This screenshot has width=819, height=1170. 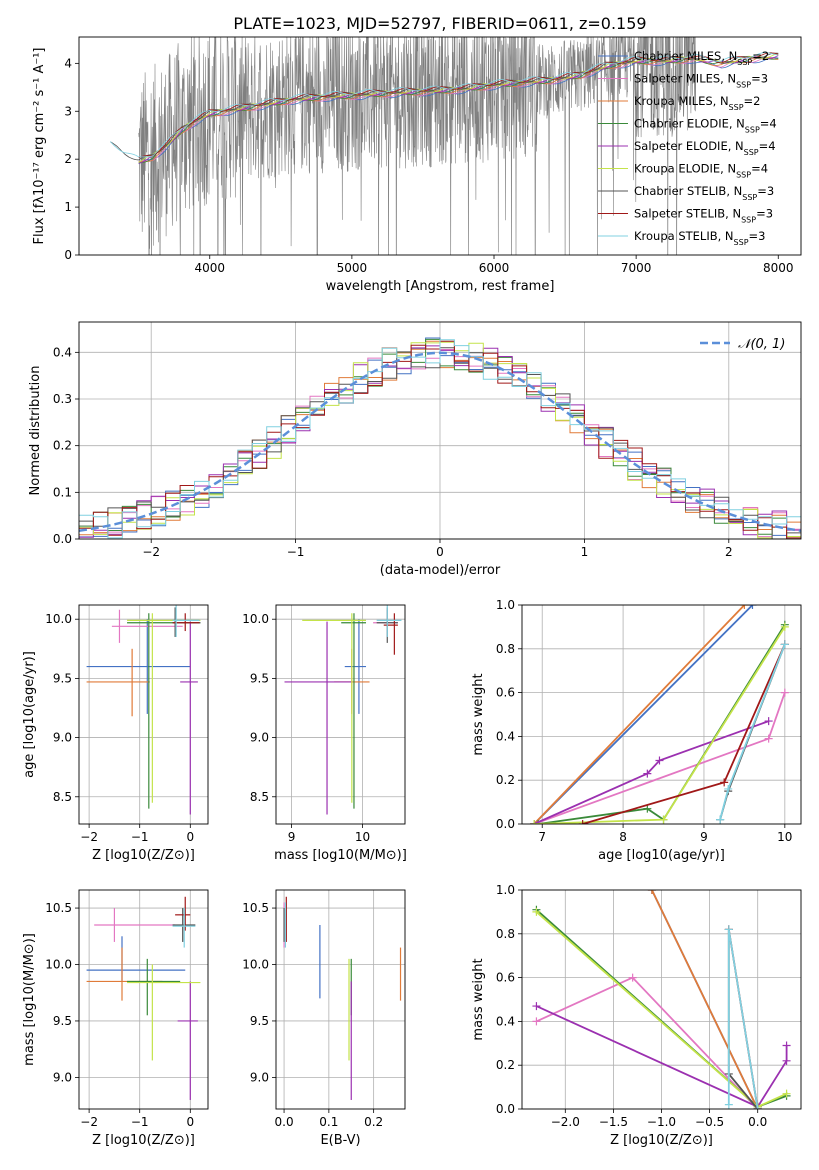 What do you see at coordinates (68, 159) in the screenshot?
I see `y-tick-label: 2` at bounding box center [68, 159].